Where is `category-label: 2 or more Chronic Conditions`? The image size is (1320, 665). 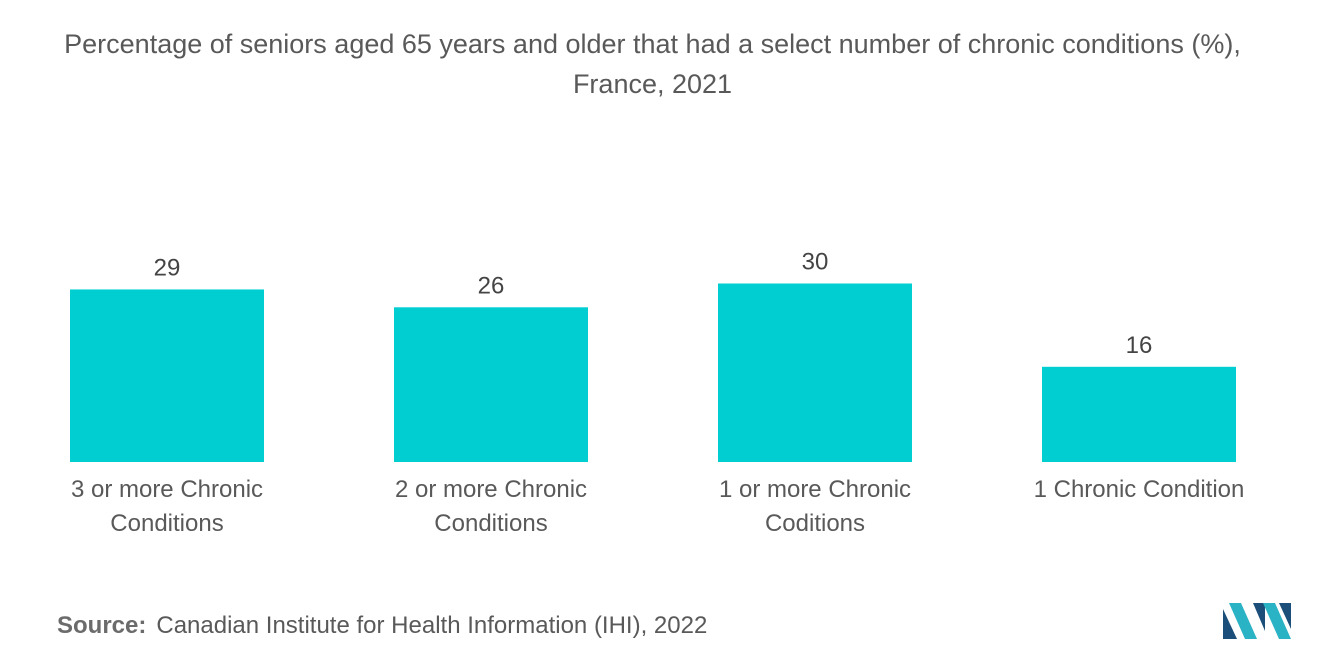 category-label: 2 or more Chronic Conditions is located at coordinates (491, 506).